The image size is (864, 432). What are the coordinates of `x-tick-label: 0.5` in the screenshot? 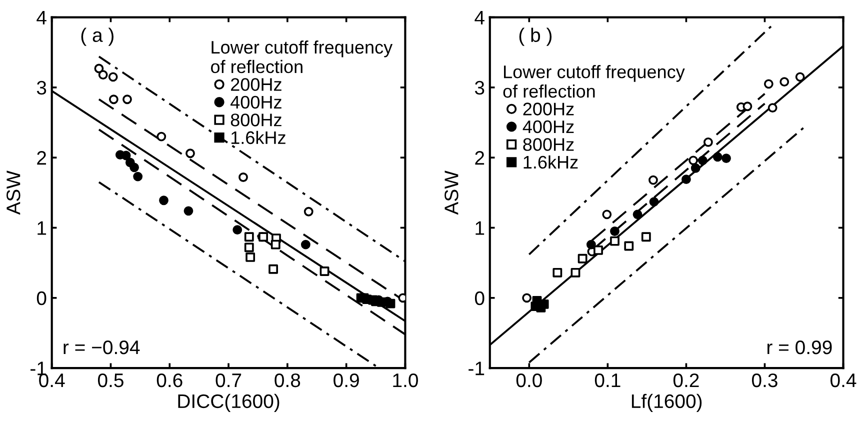 It's located at (111, 380).